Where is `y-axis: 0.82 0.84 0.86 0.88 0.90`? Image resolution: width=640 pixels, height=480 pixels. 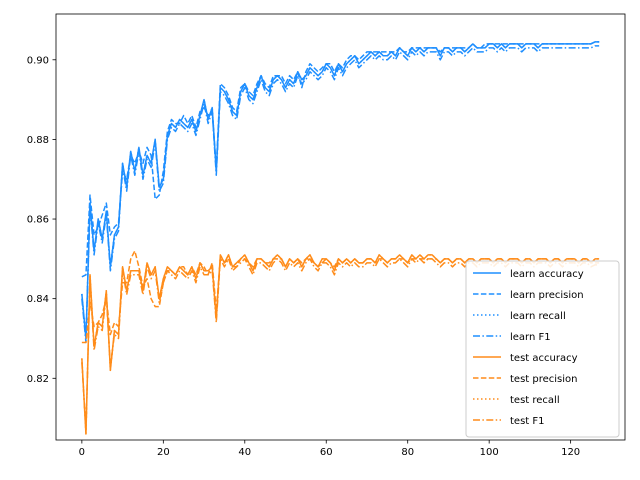
y-axis: 0.82 0.84 0.86 0.88 0.90 is located at coordinates (41, 220).